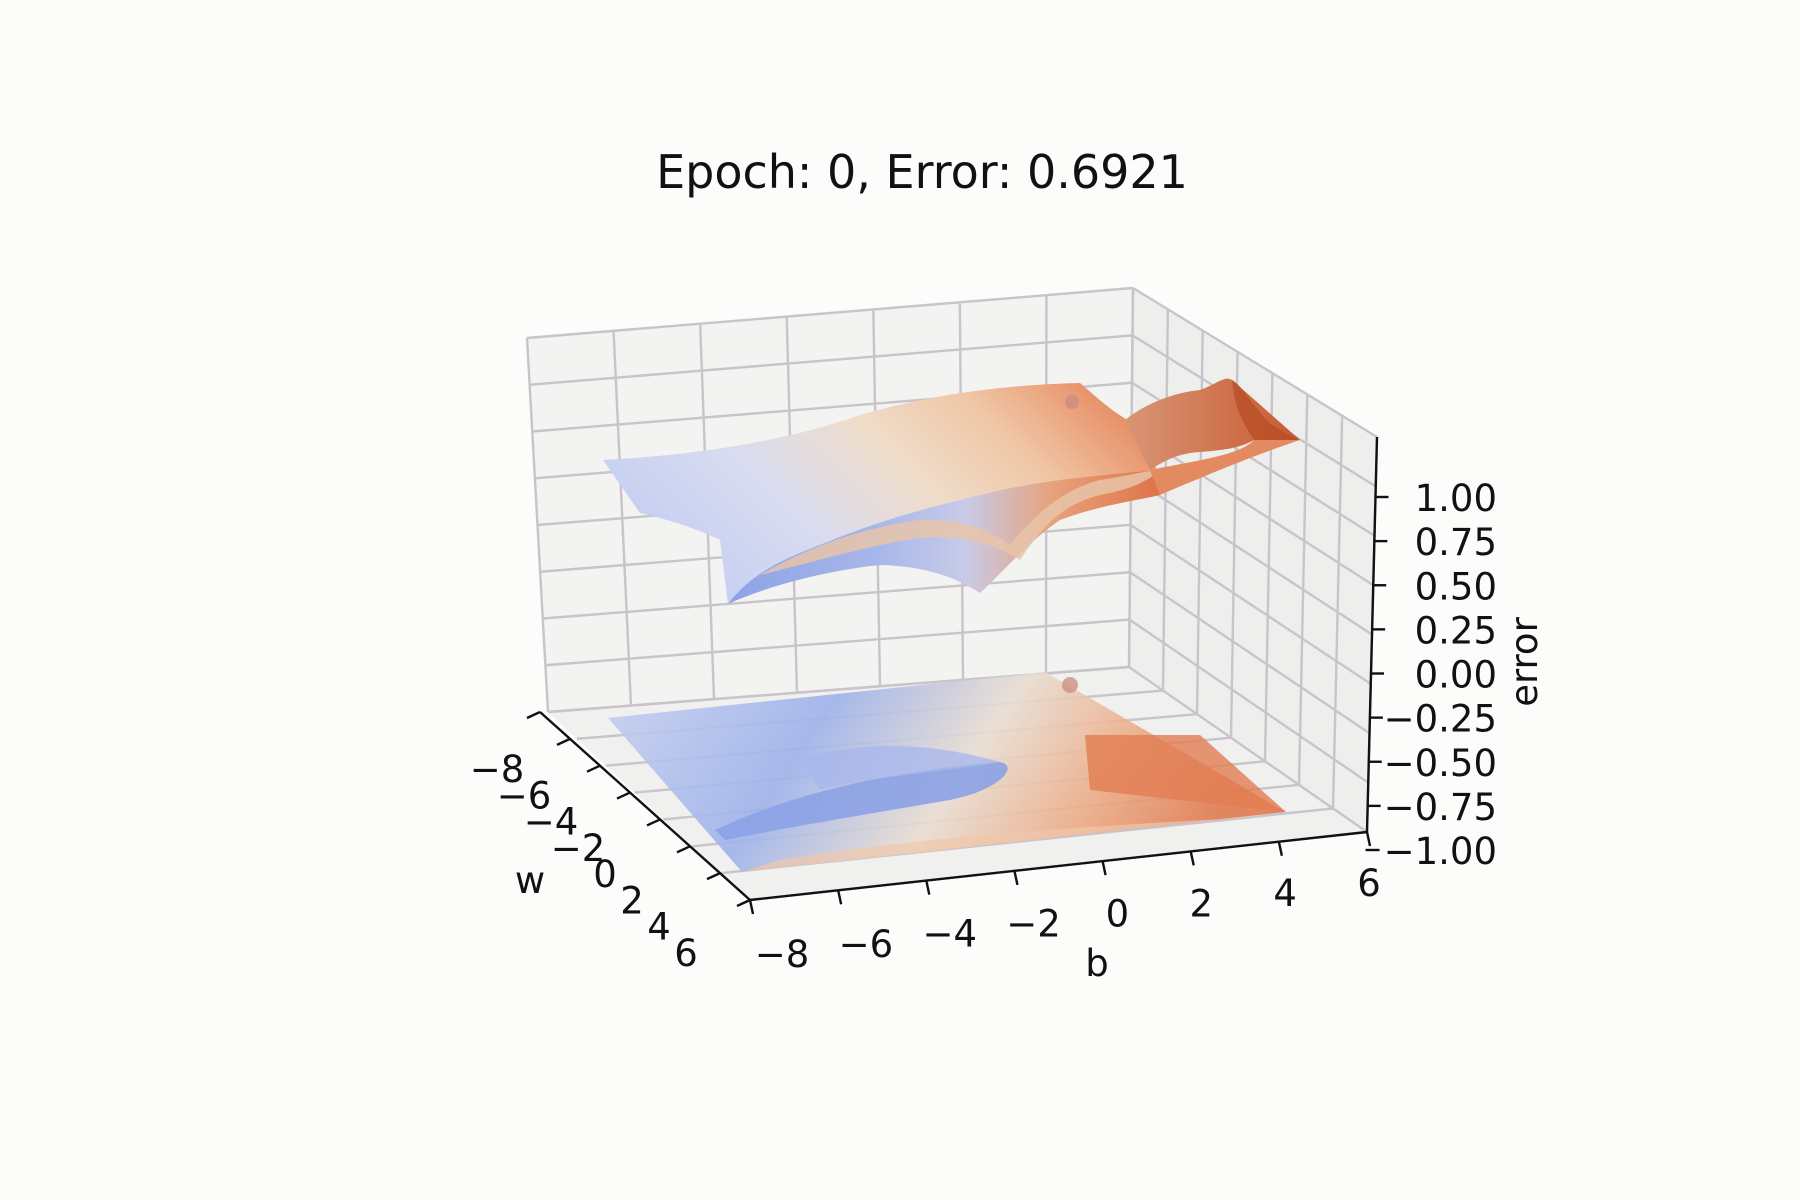  Describe the element at coordinates (947, 772) in the screenshot. I see `floor-contour` at that location.